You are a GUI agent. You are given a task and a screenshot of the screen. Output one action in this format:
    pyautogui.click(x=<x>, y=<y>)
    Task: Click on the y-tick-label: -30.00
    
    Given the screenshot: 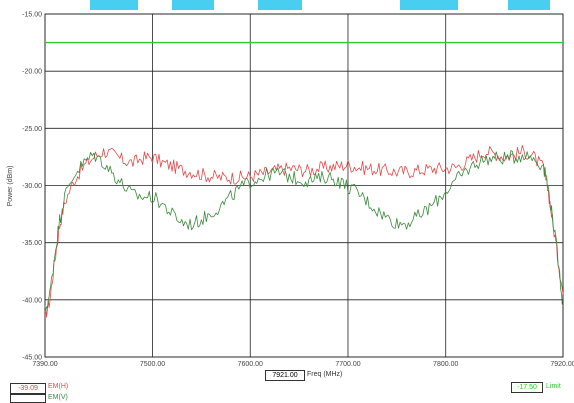 What is the action you would take?
    pyautogui.click(x=32, y=186)
    